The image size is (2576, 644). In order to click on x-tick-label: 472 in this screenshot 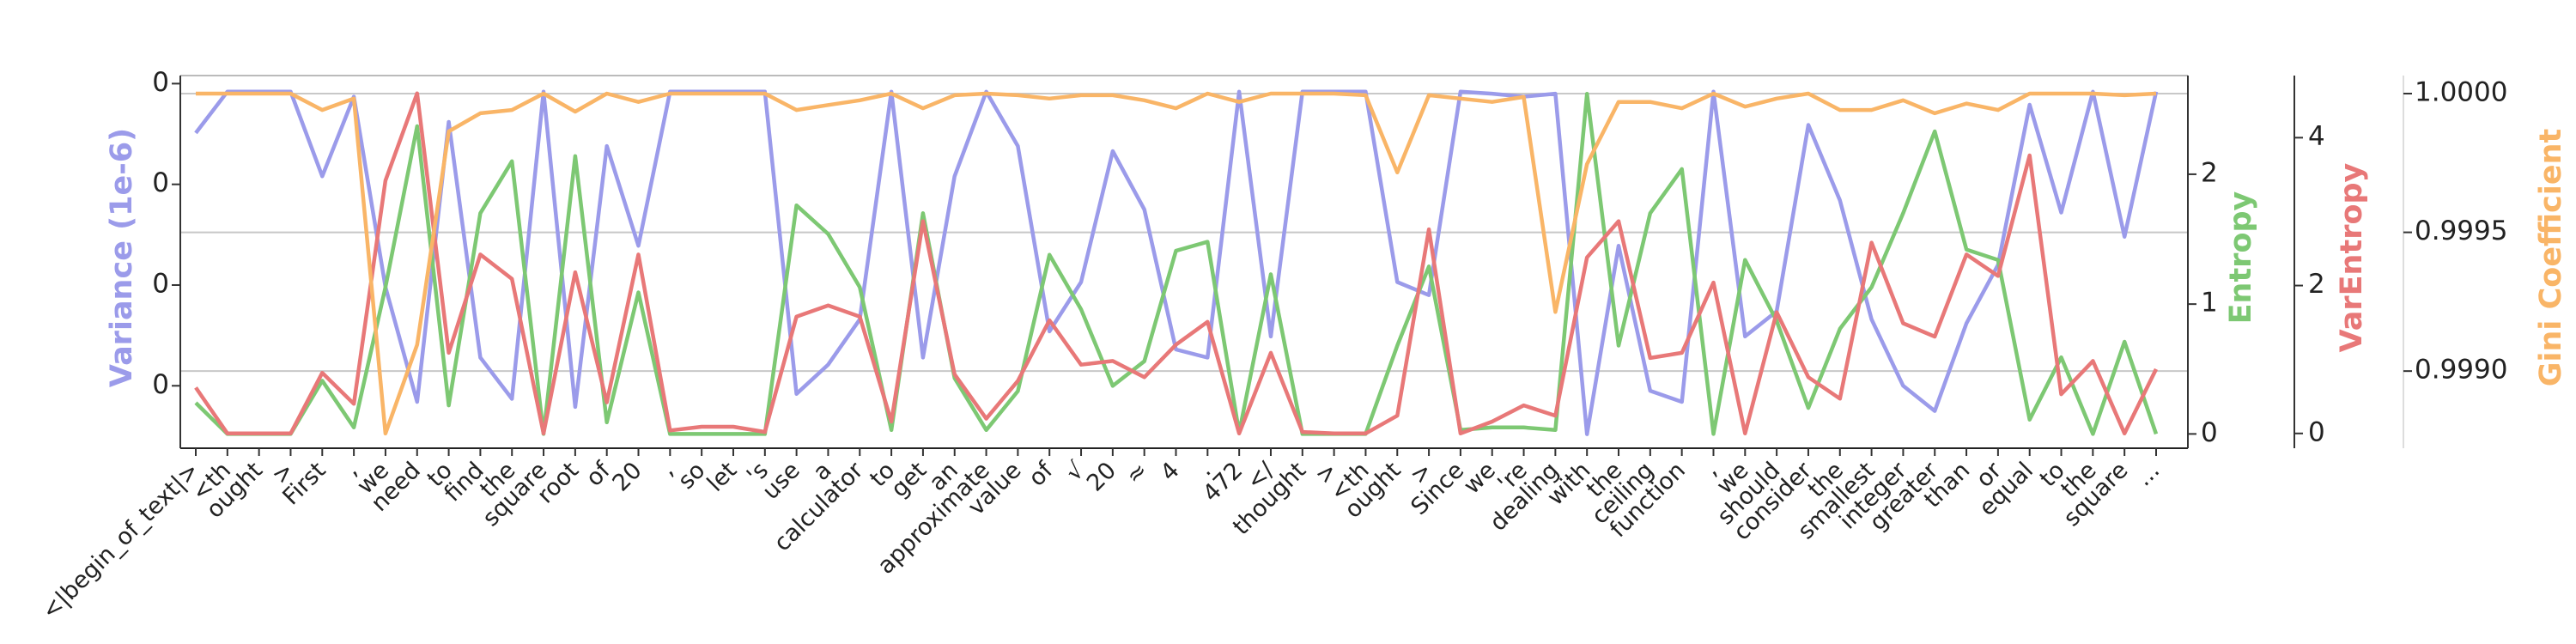, I will do `click(1223, 482)`.